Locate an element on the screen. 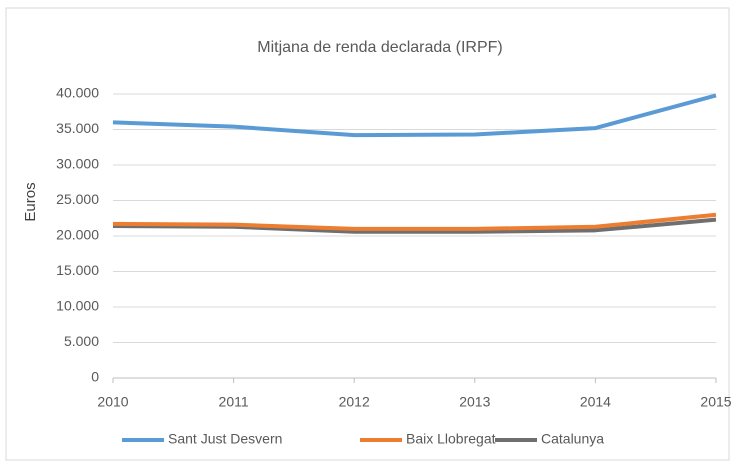  y-tick-label: 15.000 is located at coordinates (77, 270).